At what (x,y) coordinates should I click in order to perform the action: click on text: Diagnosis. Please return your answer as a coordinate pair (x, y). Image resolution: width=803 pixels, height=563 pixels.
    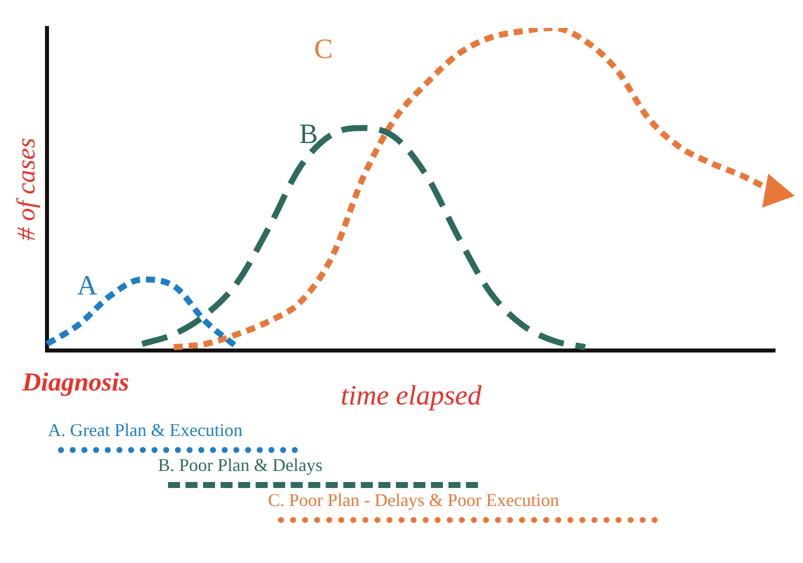
    Looking at the image, I should click on (75, 381).